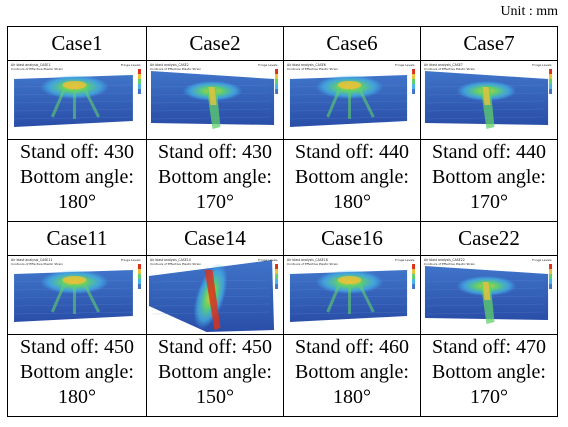 The image size is (568, 427). What do you see at coordinates (75, 103) in the screenshot?
I see `strain-streaks` at bounding box center [75, 103].